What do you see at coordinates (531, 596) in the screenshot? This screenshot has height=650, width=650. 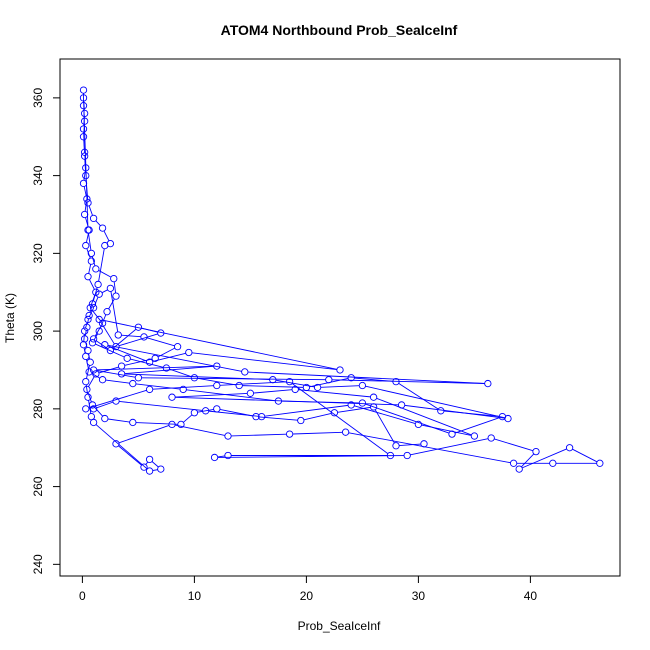 I see `x-tick-label: 40` at bounding box center [531, 596].